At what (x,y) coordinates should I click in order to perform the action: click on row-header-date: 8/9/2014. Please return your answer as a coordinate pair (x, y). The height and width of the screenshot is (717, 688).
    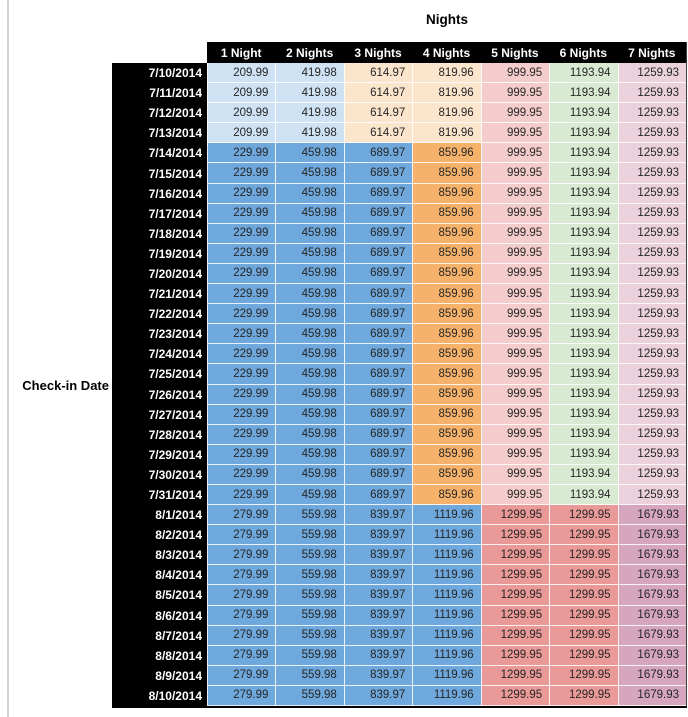
    Looking at the image, I should click on (159, 675).